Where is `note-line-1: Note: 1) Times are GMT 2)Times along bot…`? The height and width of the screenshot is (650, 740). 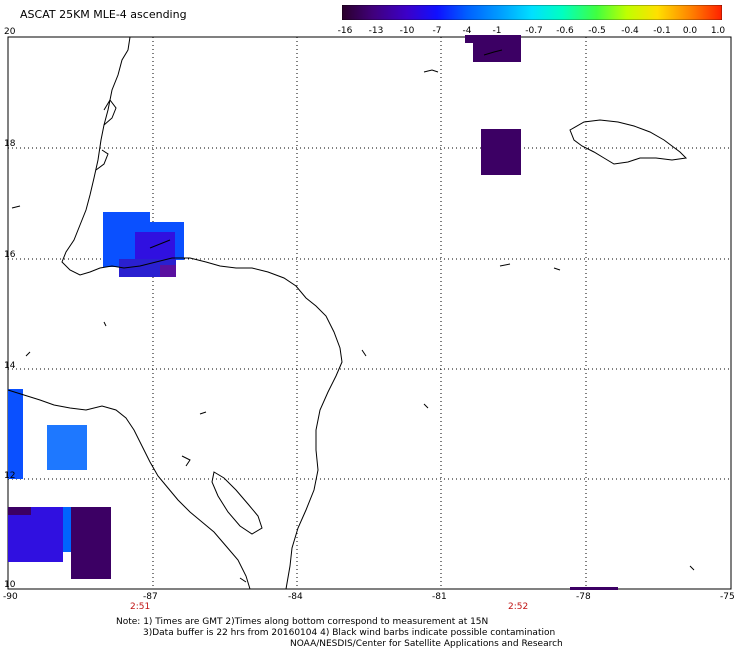 note-line-1: Note: 1) Times are GMT 2)Times along bot… is located at coordinates (302, 622).